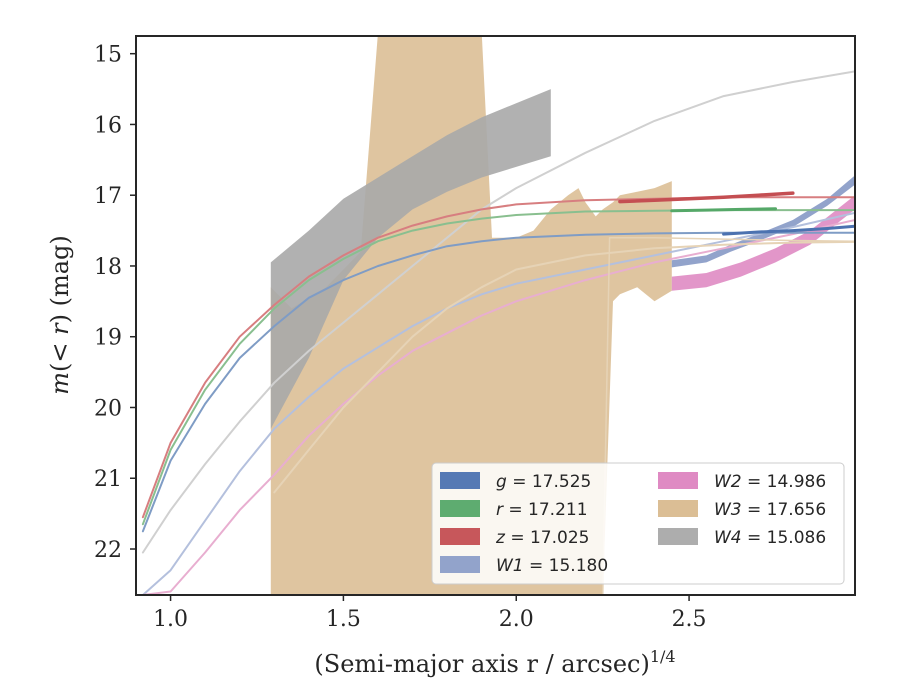  I want to click on series-line-r-data, so click(723, 210).